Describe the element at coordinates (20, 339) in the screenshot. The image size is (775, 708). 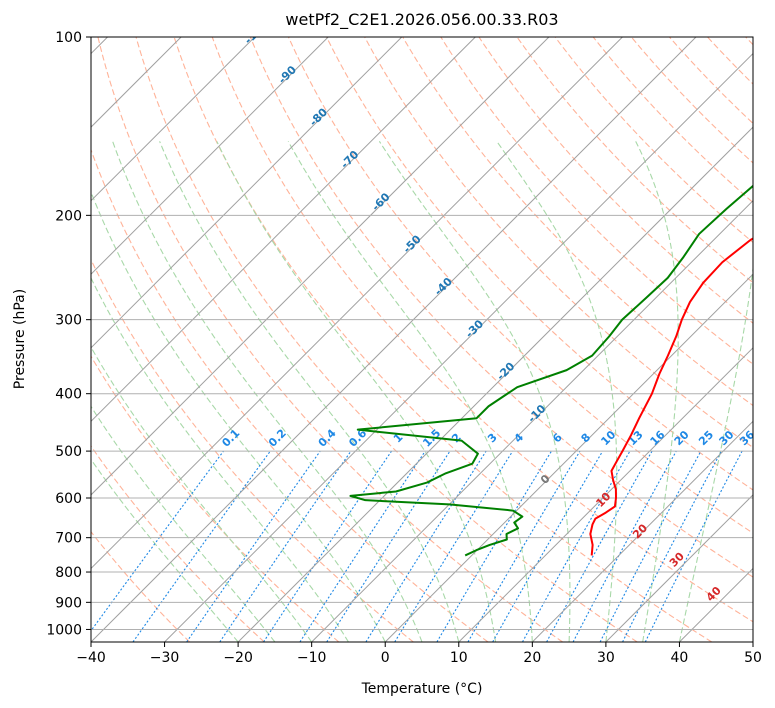
I see `y-axis-label: Pressure (hPa)` at that location.